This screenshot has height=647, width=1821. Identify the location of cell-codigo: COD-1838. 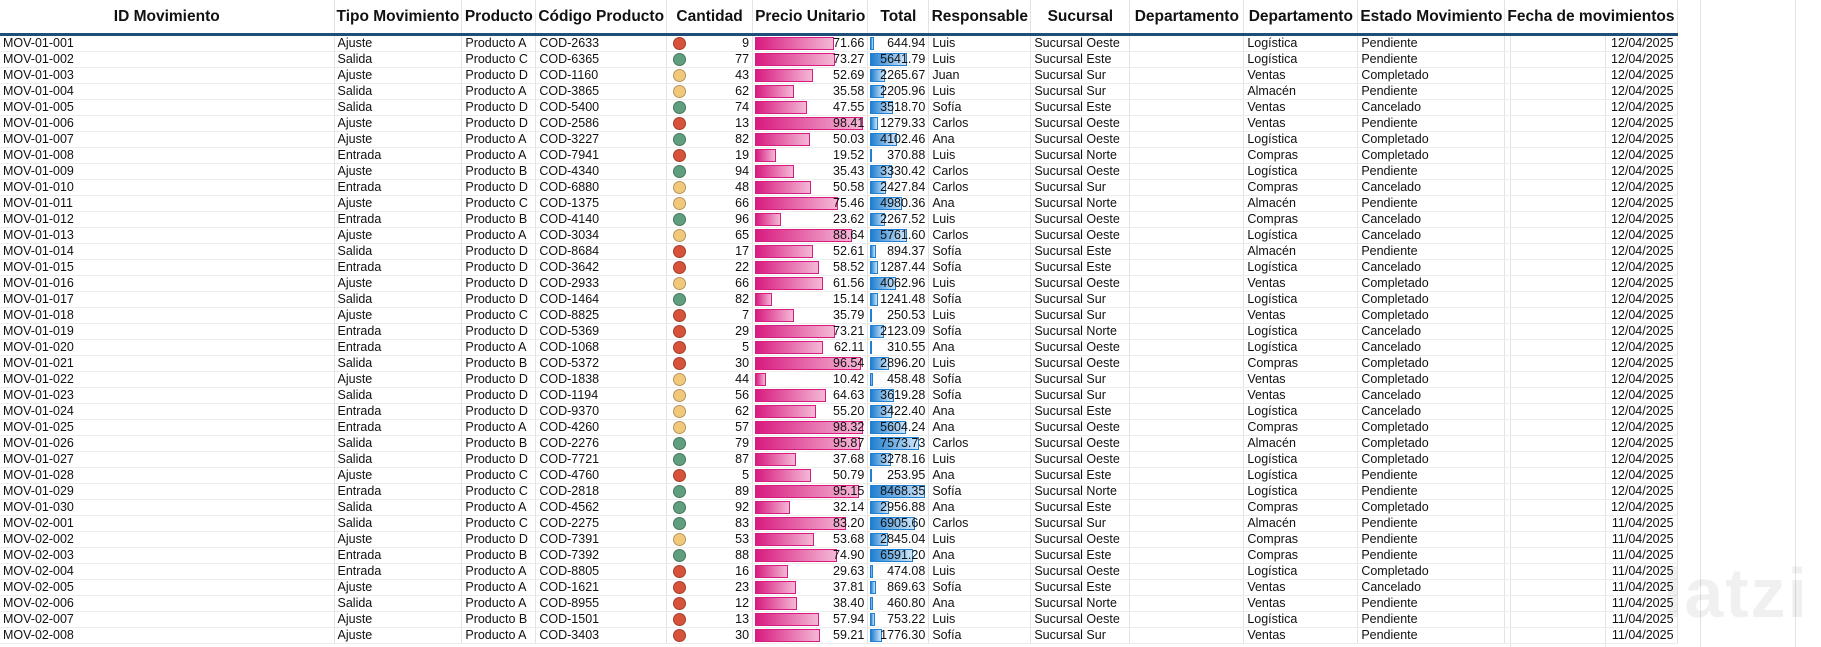
(601, 379).